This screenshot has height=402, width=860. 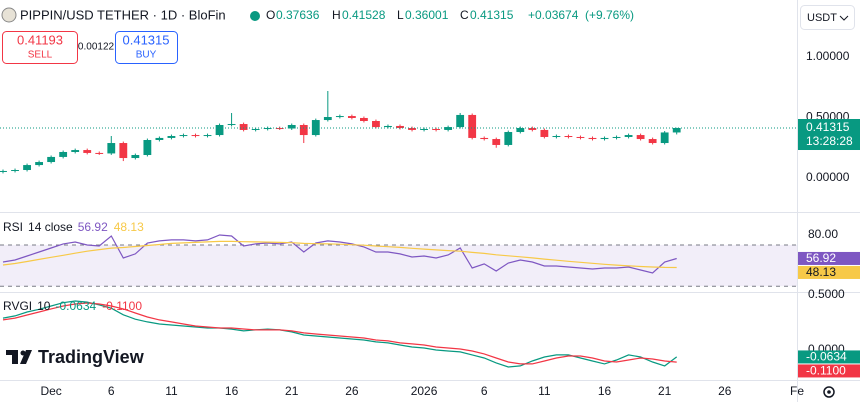 I want to click on band-fill, so click(x=398, y=265).